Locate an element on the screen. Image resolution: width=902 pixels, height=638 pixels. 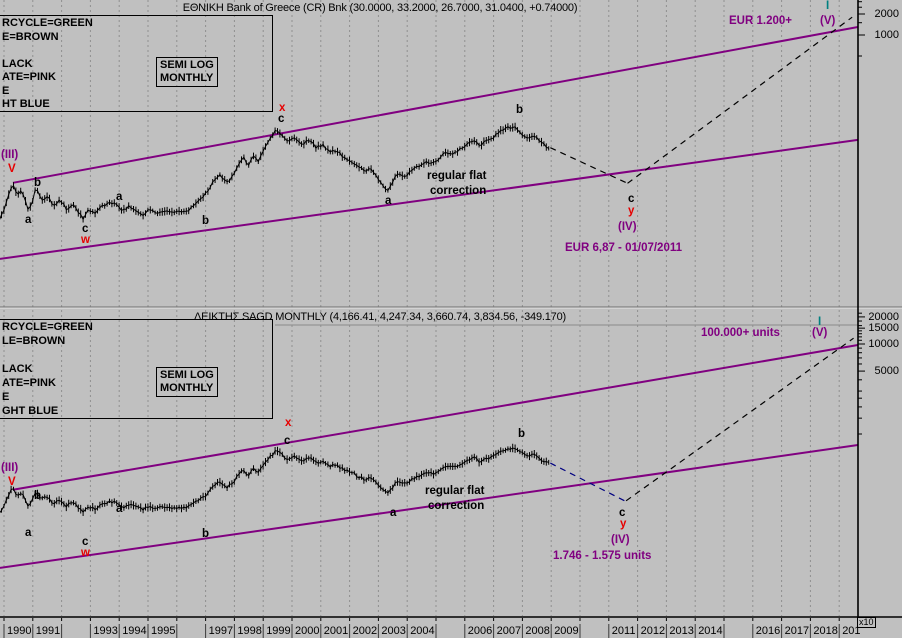
x-axis-year-label: 2016 is located at coordinates (768, 631).